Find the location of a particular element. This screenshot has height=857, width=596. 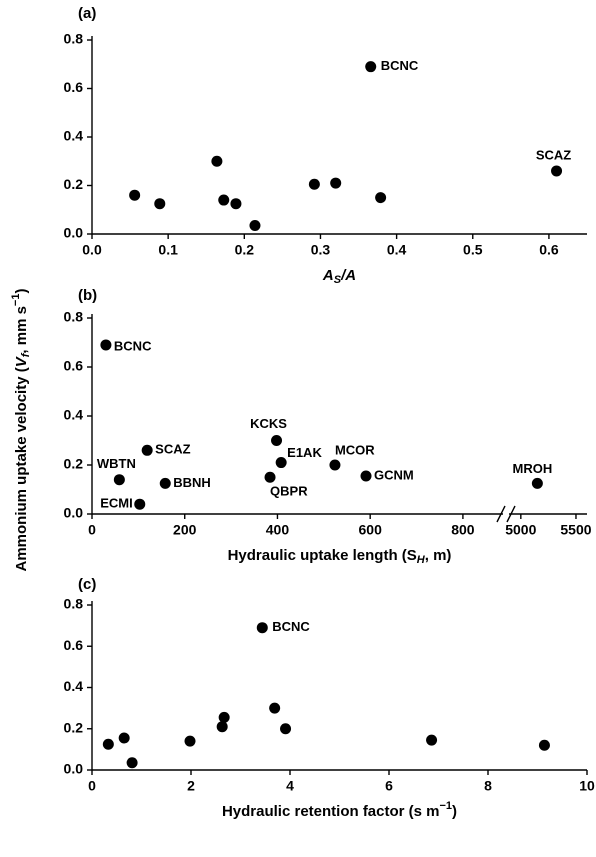

x-axis-label-part: H is located at coordinates (421, 560).